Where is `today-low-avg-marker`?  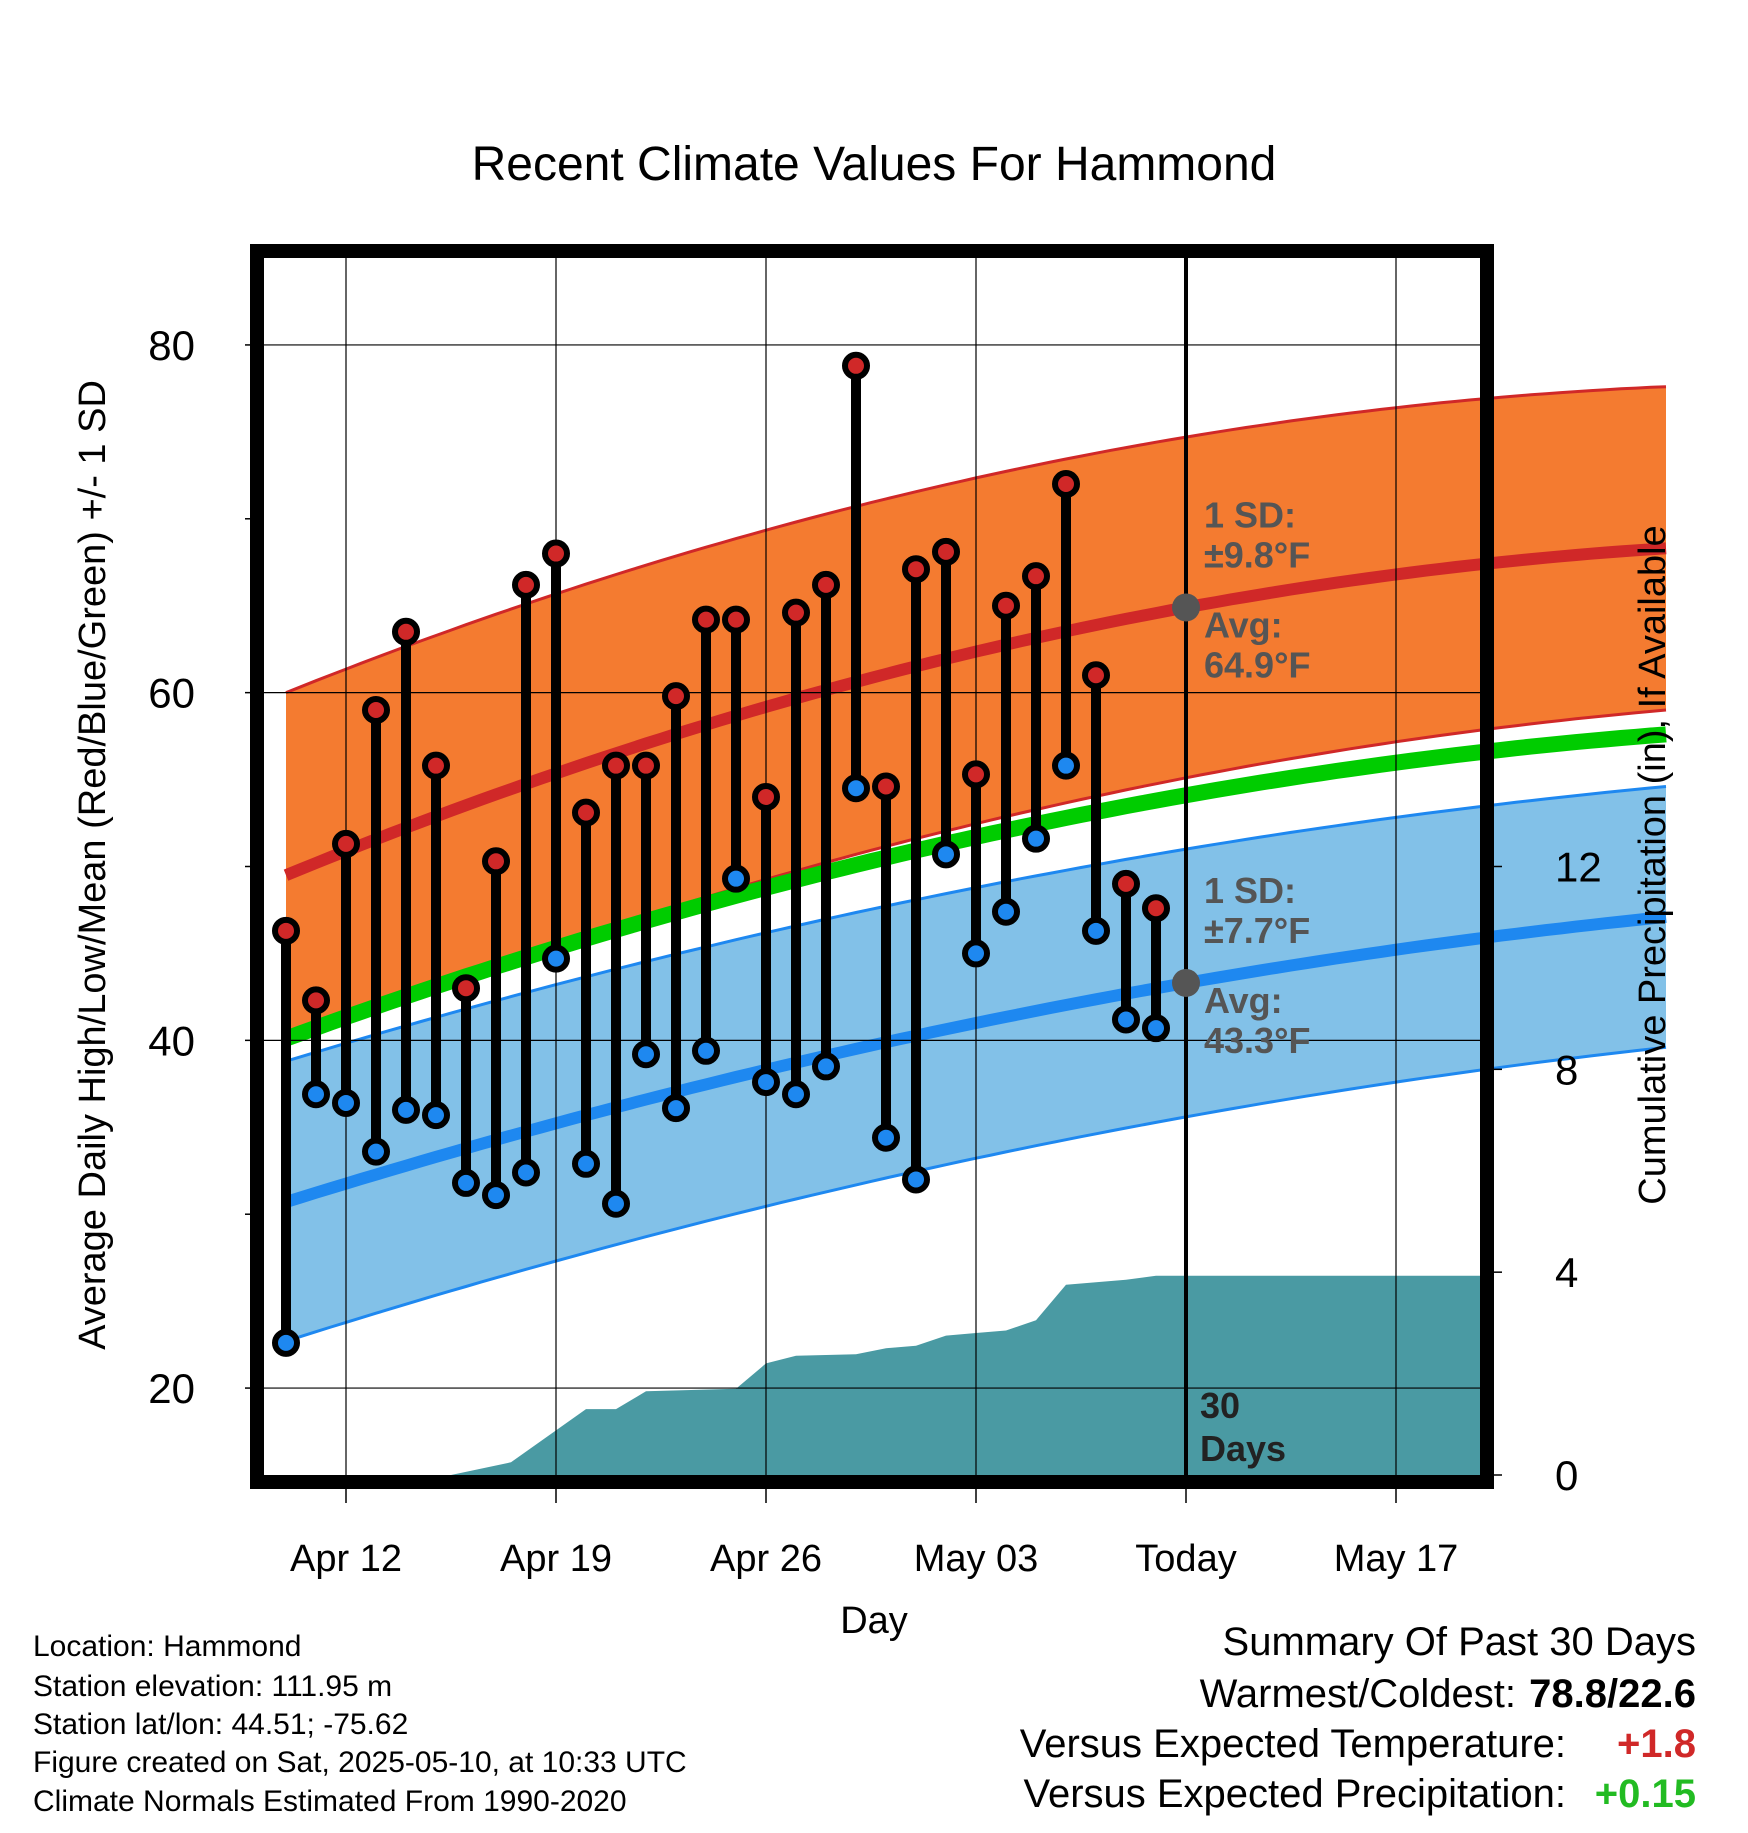 today-low-avg-marker is located at coordinates (1186, 982).